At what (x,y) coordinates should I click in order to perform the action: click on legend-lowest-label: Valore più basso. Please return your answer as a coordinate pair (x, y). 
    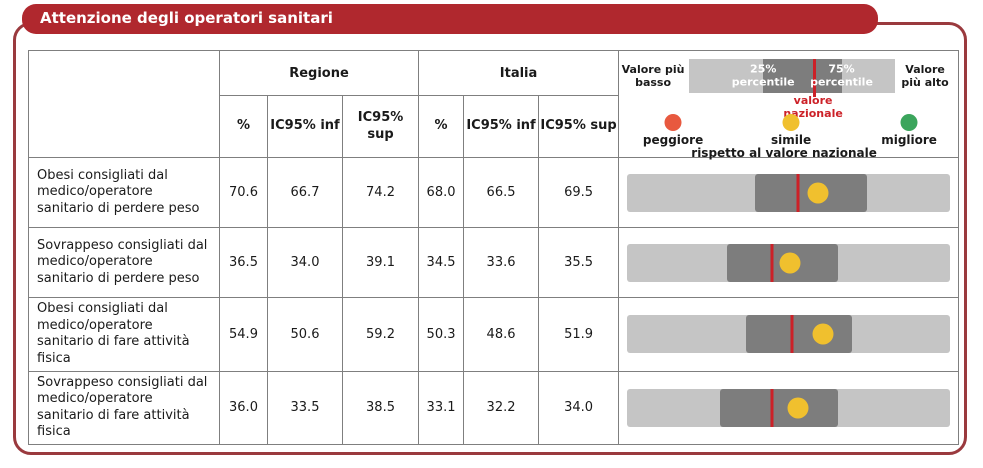
    Looking at the image, I should click on (653, 76).